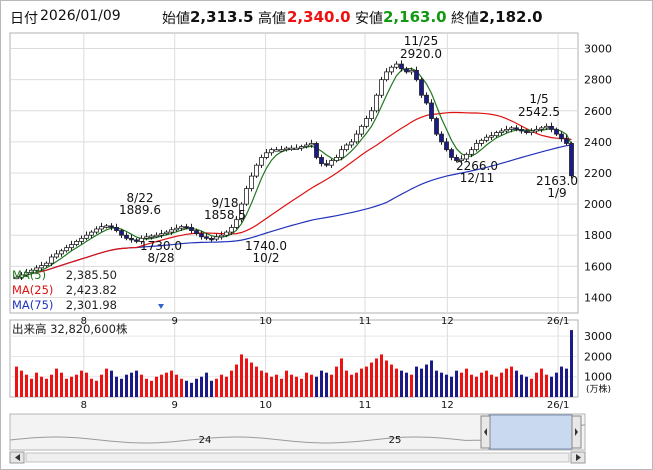 The image size is (653, 470). What do you see at coordinates (598, 49) in the screenshot?
I see `price-tick-label: 3000` at bounding box center [598, 49].